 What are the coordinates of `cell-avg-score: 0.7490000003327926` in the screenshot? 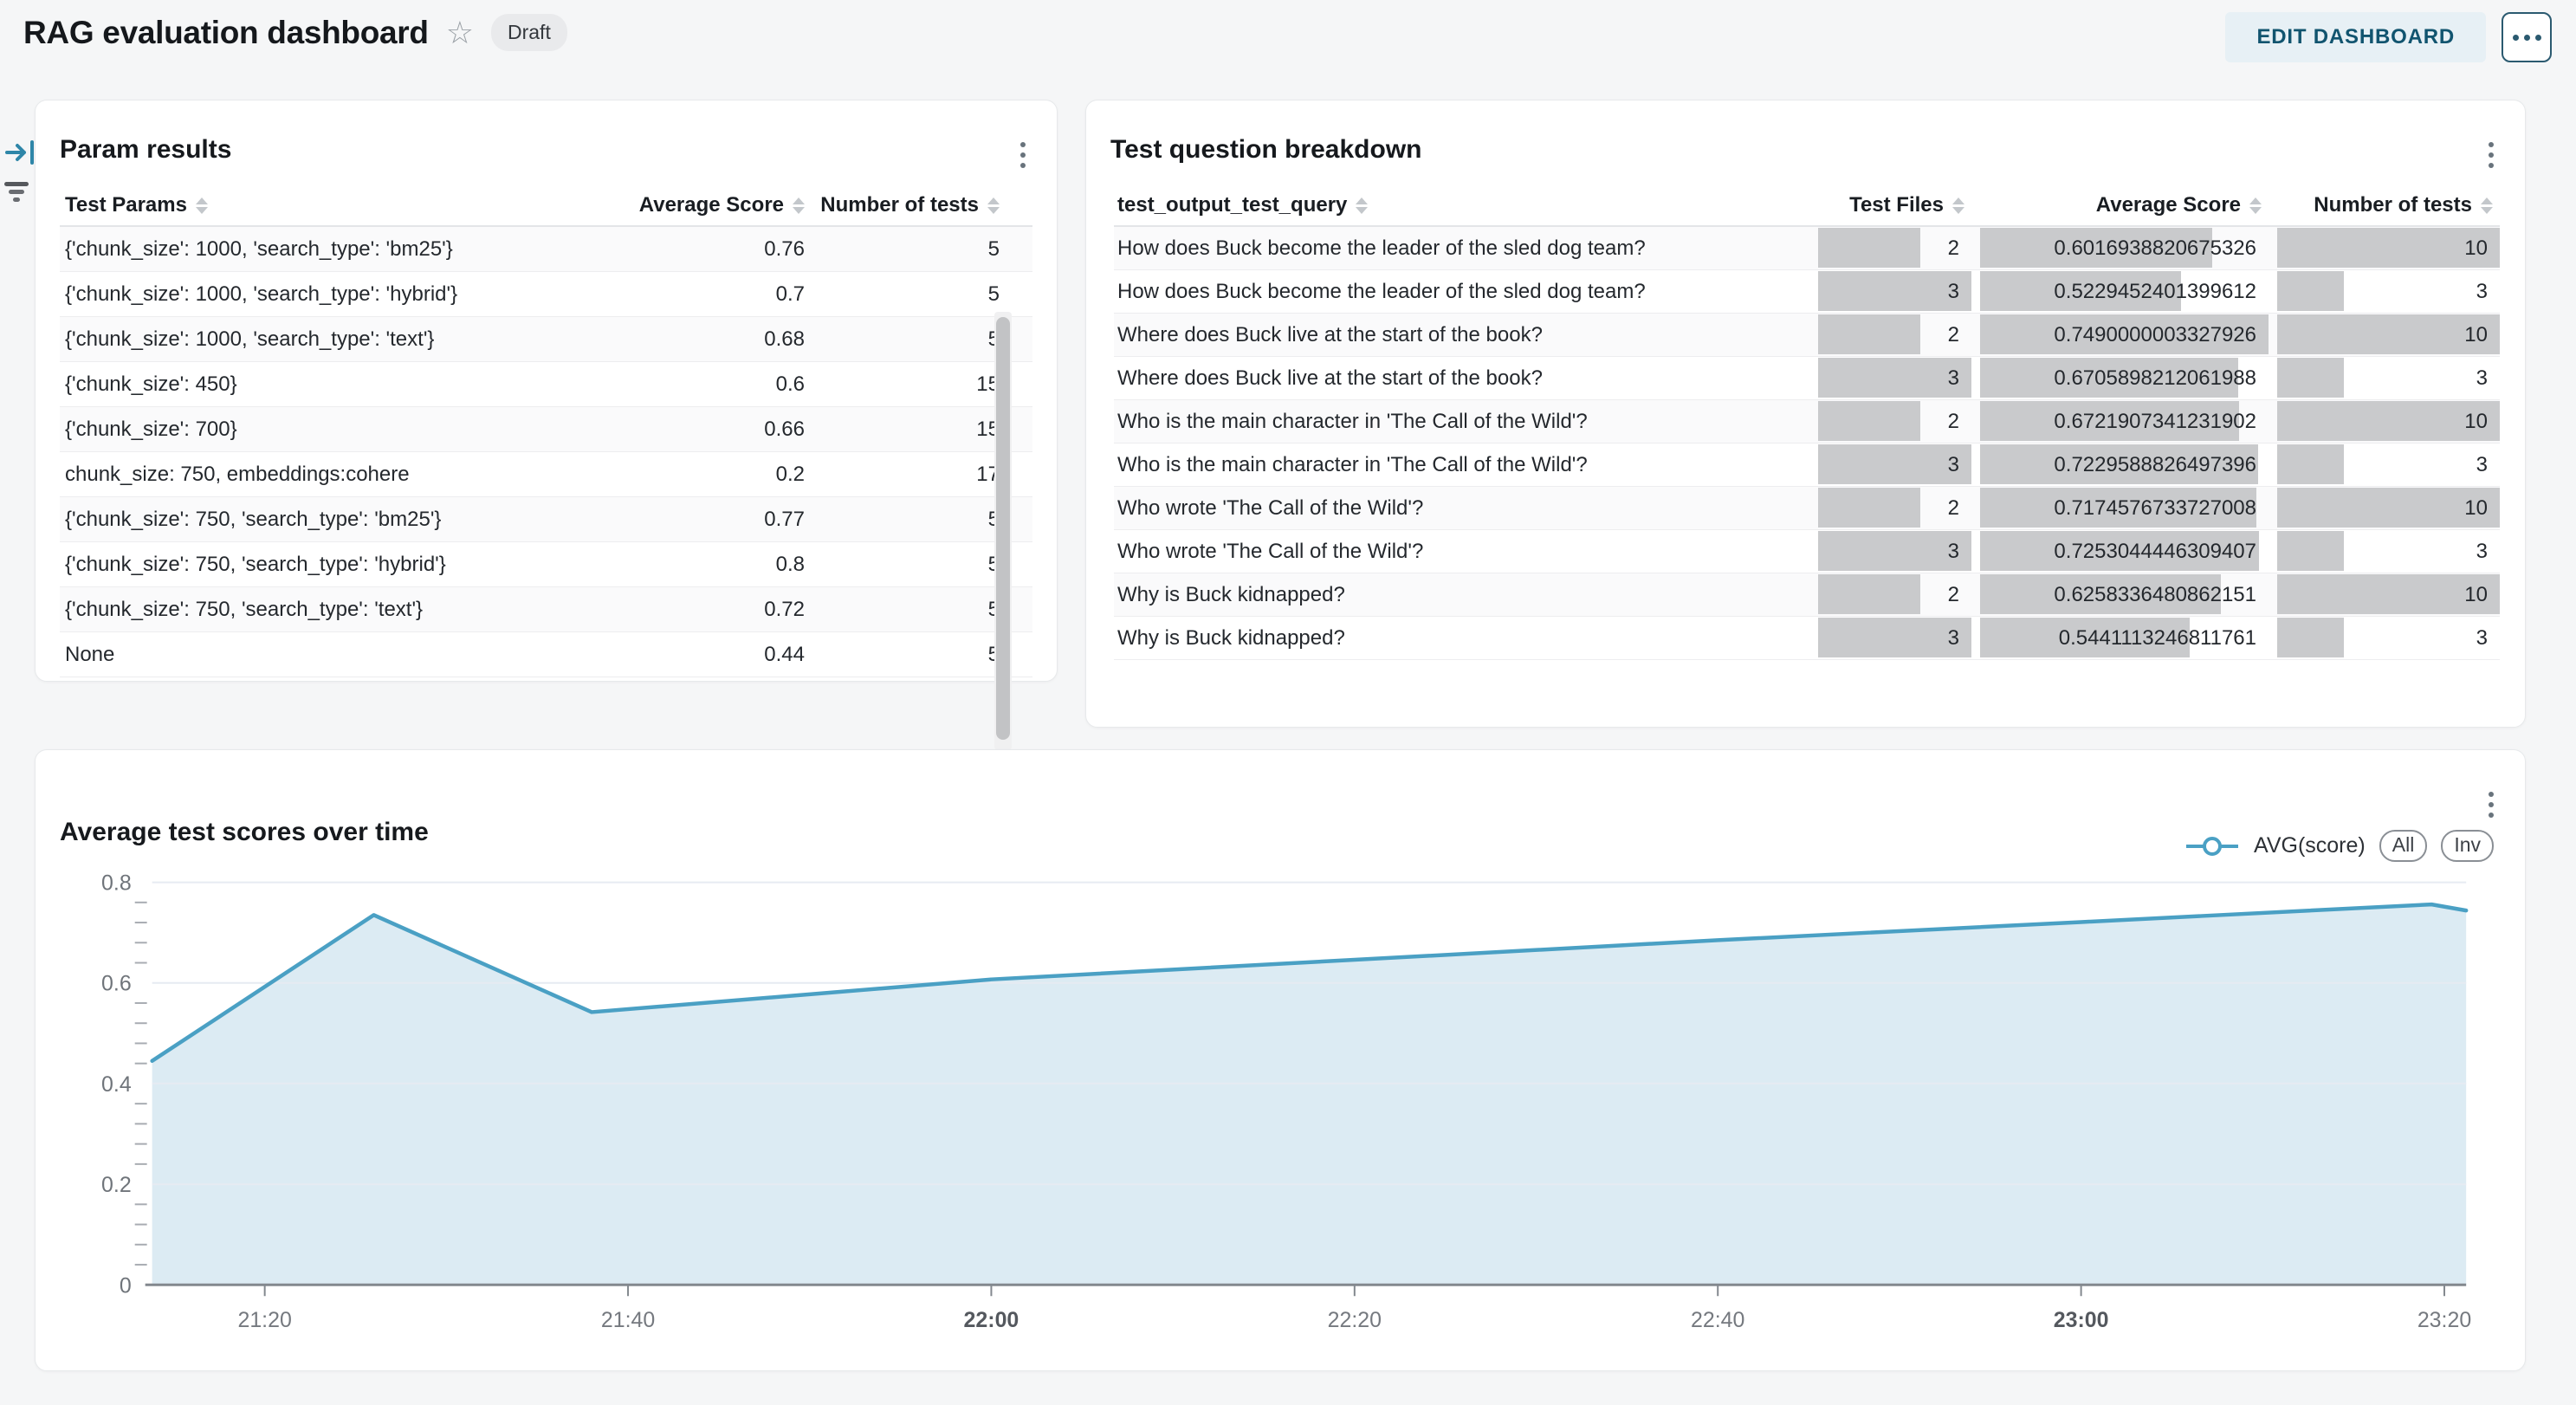 It's located at (2120, 335).